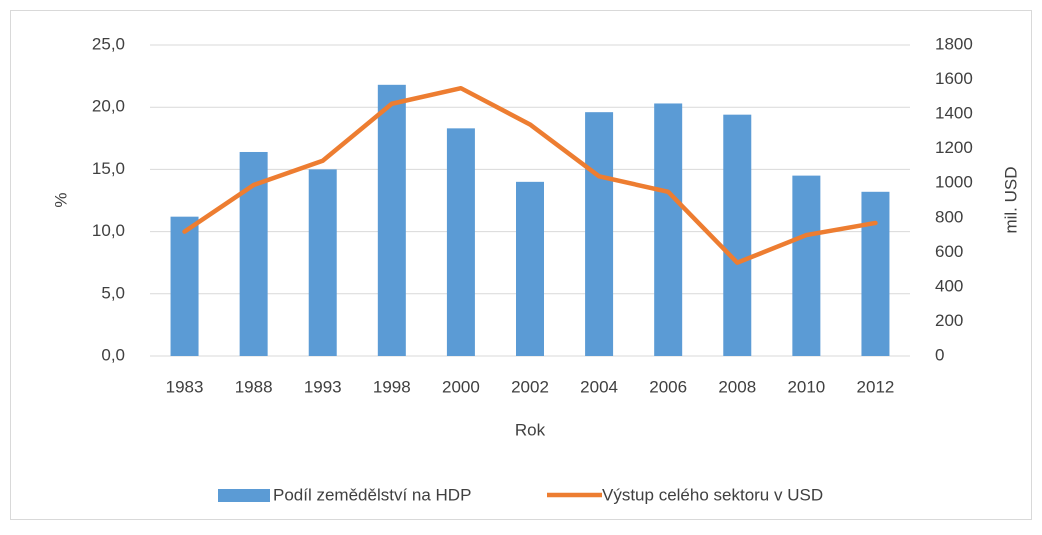  I want to click on y2-tick-label: 1200, so click(954, 147).